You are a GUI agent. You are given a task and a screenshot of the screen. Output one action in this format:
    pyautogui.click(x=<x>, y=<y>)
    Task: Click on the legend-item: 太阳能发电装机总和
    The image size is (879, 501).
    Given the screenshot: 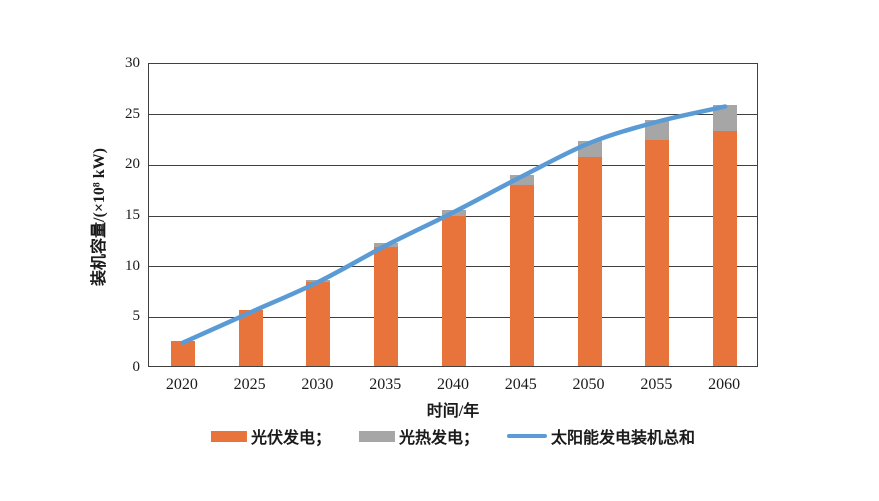 What is the action you would take?
    pyautogui.click(x=601, y=436)
    